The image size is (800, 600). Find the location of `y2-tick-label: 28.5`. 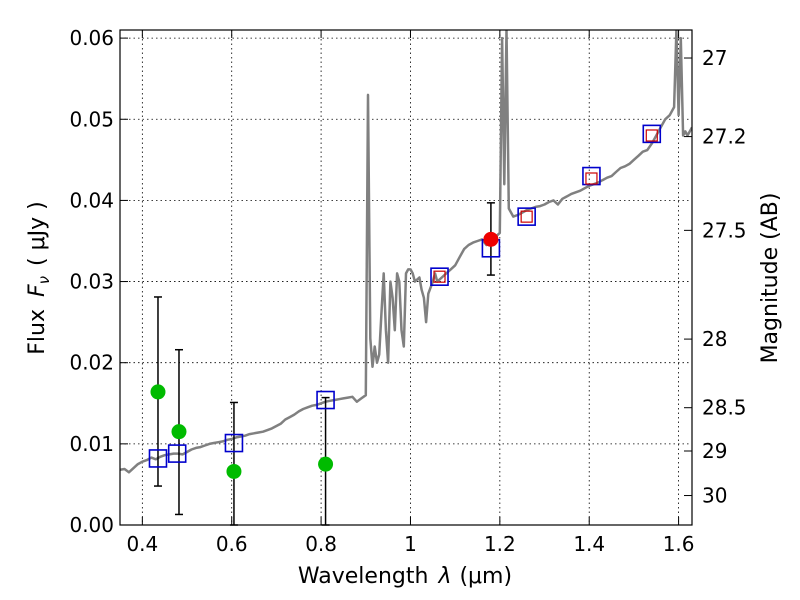

y2-tick-label: 28.5 is located at coordinates (724, 408).